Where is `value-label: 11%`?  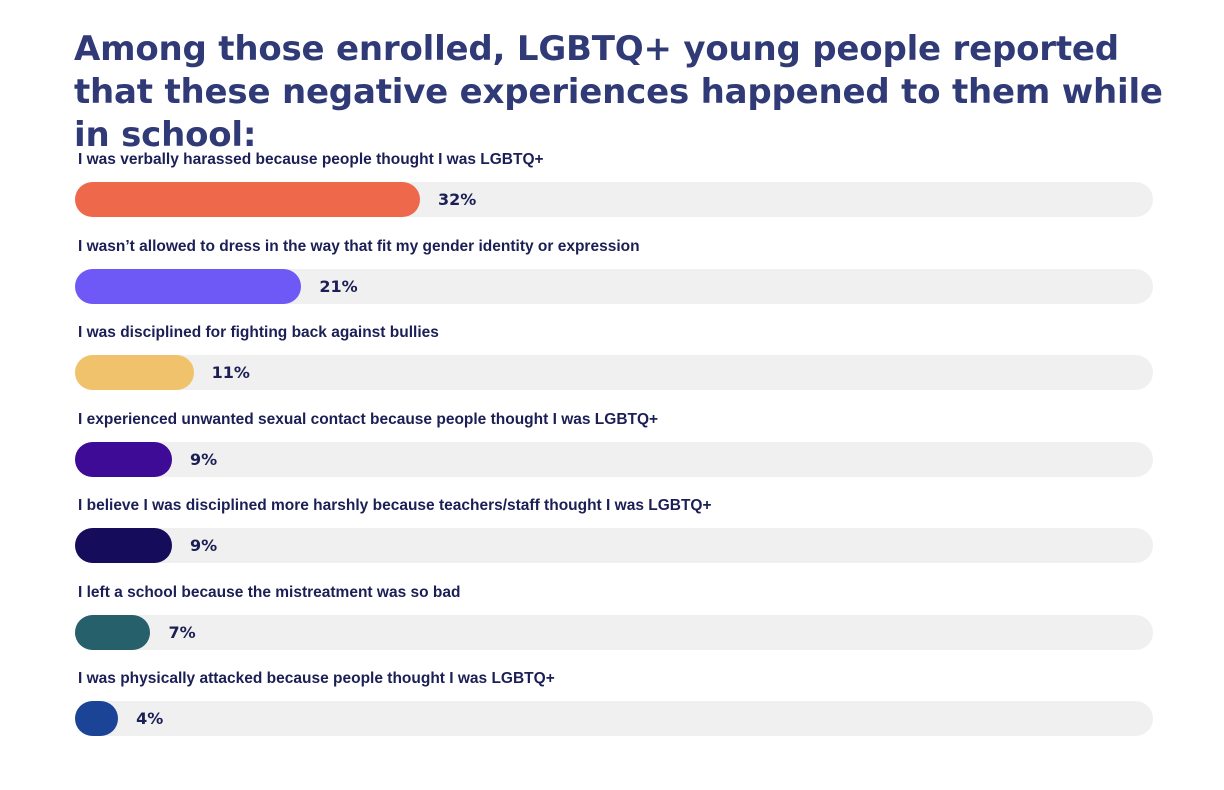
value-label: 11% is located at coordinates (230, 372).